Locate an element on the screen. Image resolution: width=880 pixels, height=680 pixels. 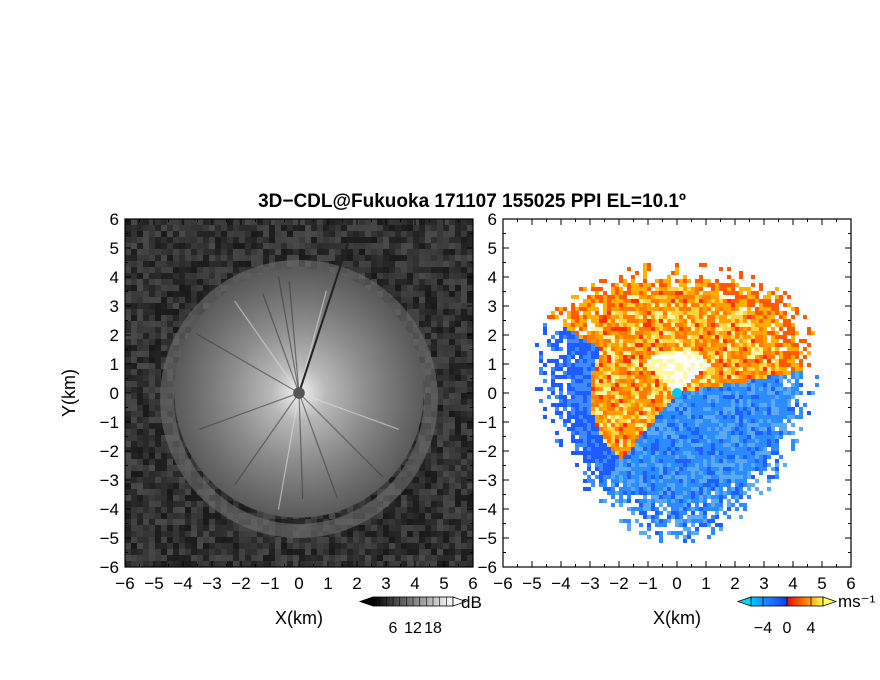
snr-colorbar-tick-label: 6 is located at coordinates (393, 628).